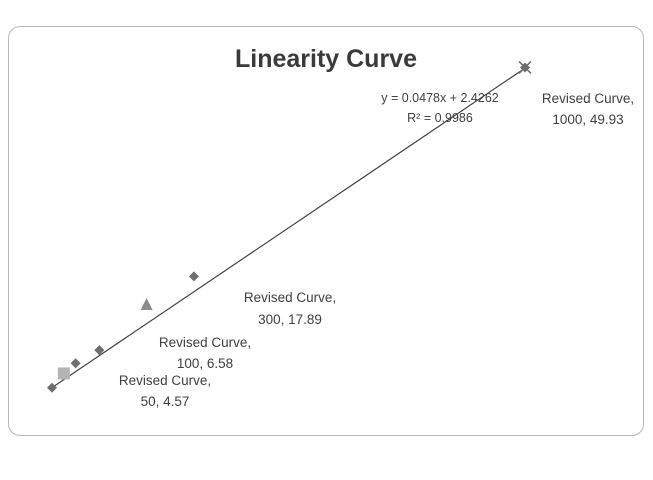  Describe the element at coordinates (165, 401) in the screenshot. I see `annotation-50-line2: 50, 4.57` at that location.